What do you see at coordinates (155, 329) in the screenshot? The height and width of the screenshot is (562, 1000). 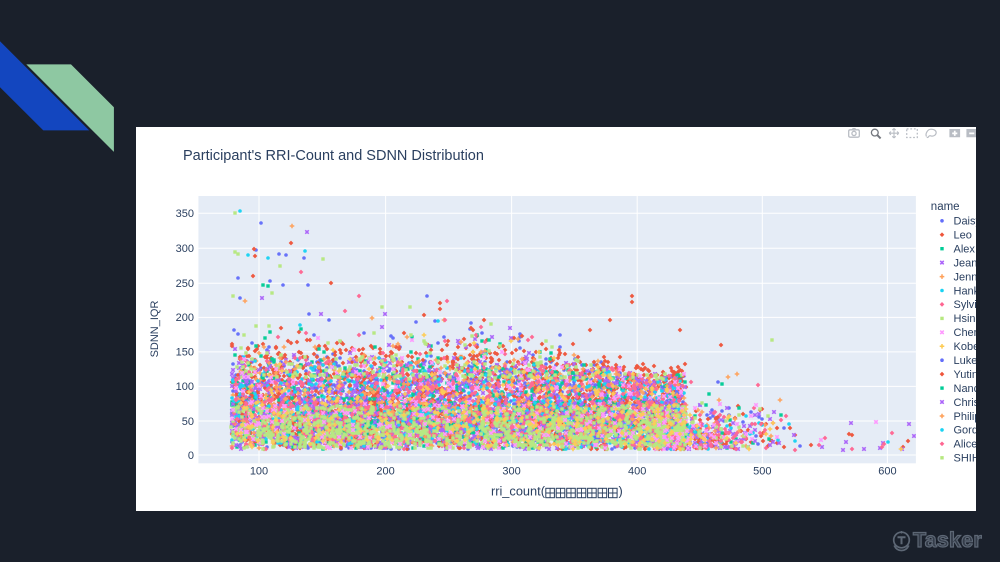 I see `svg-text: SDNN_IQR` at bounding box center [155, 329].